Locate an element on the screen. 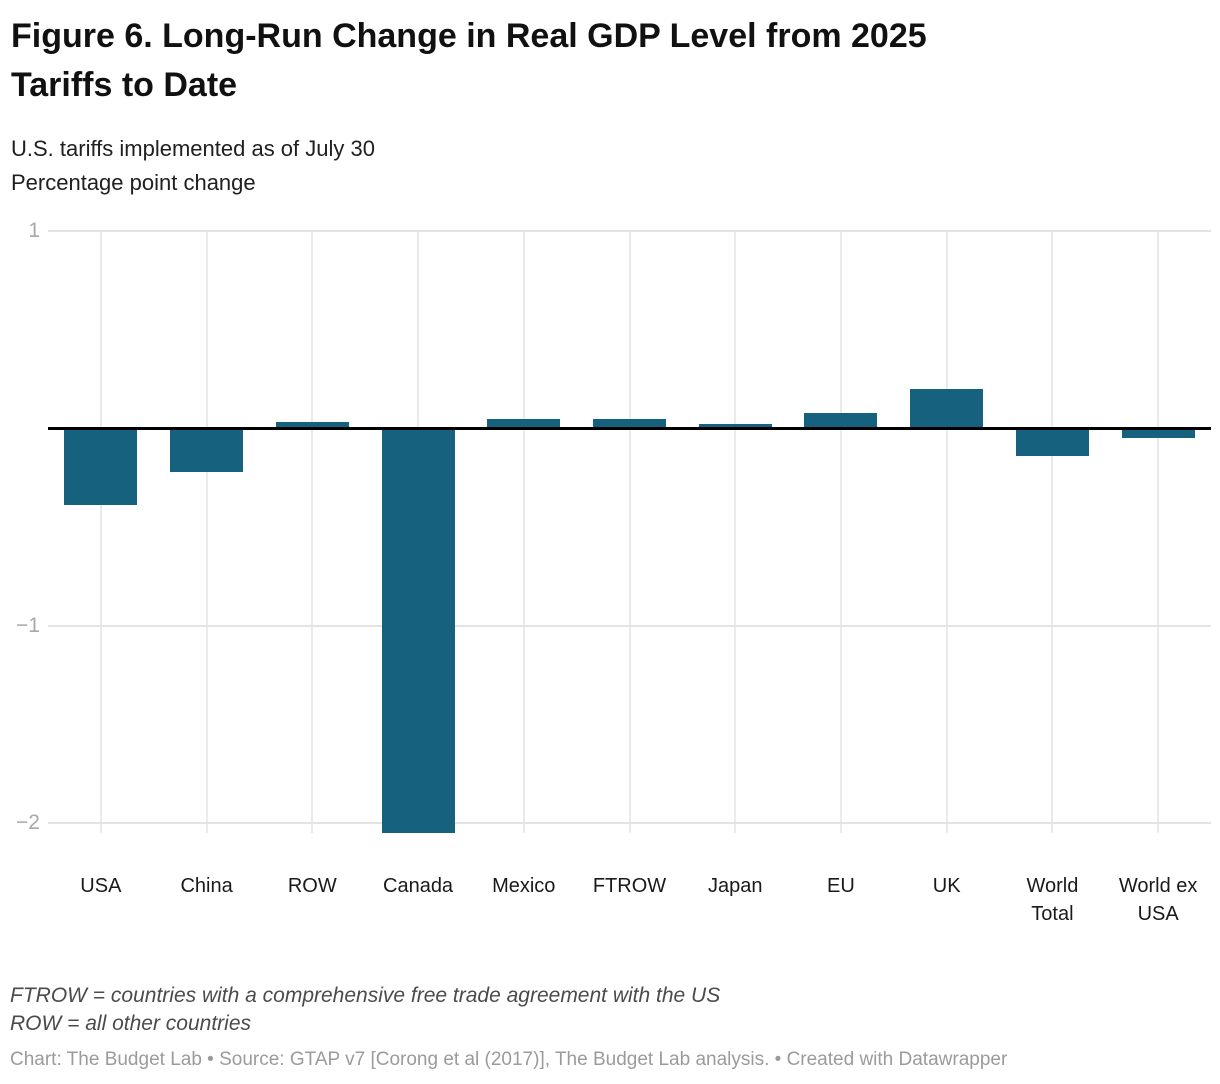 The height and width of the screenshot is (1084, 1220). category-label-mexico: Mexico is located at coordinates (524, 886).